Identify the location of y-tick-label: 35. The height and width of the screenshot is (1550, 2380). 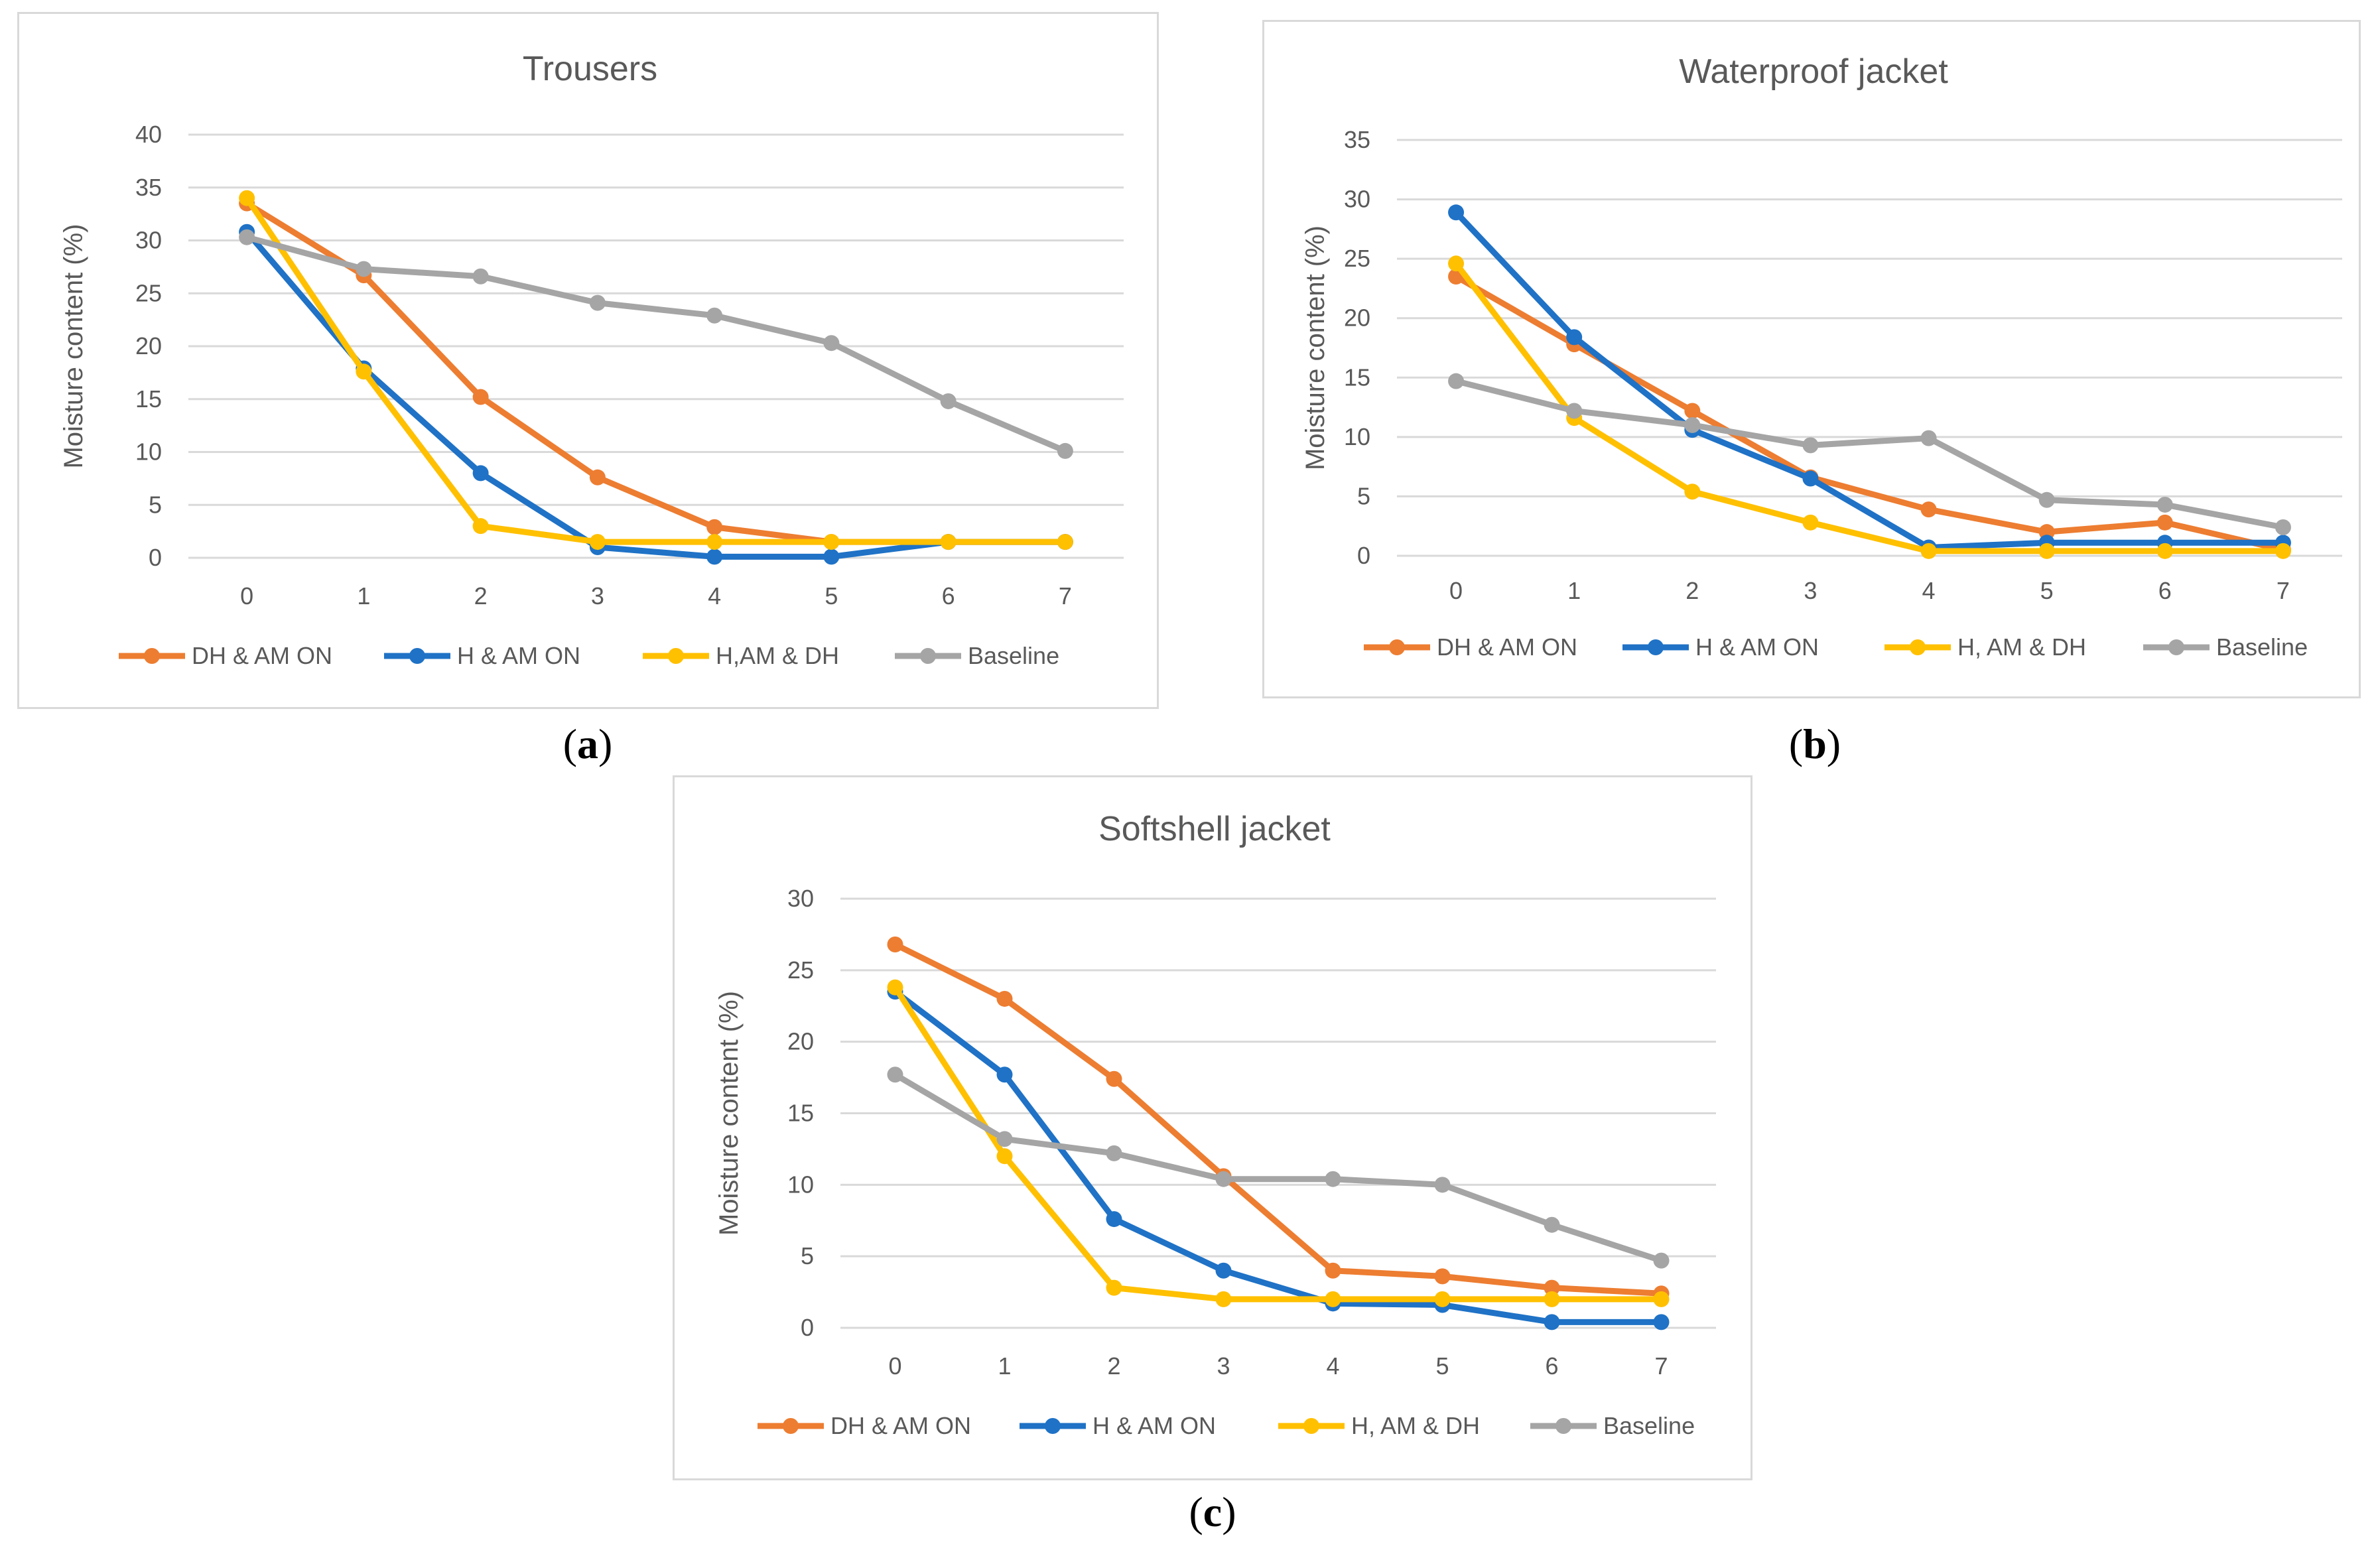
(148, 187).